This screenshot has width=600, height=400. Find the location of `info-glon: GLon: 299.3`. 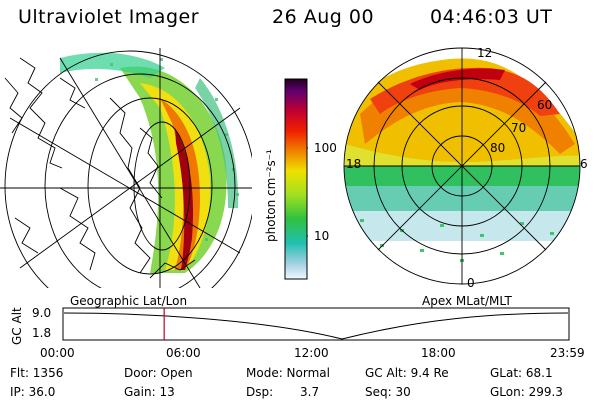

info-glon: GLon: 299.3 is located at coordinates (526, 392).